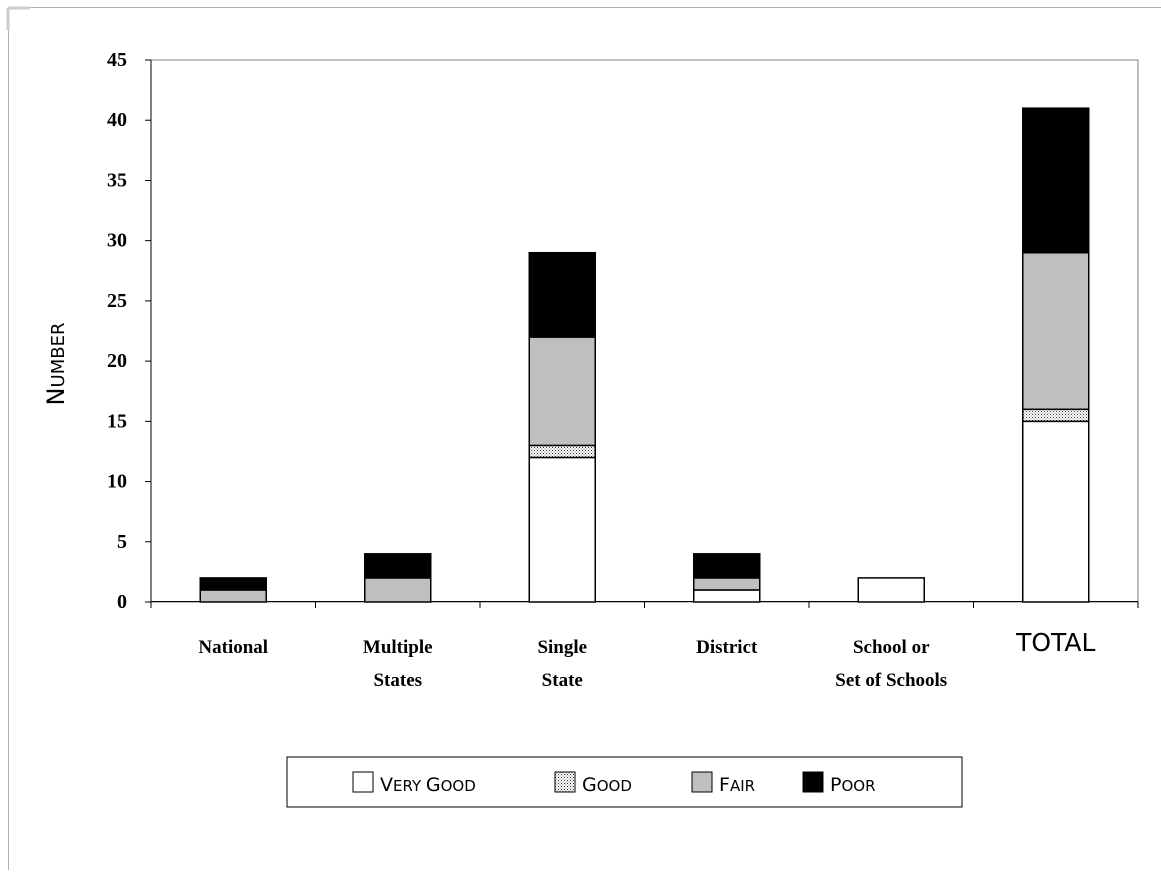 The width and height of the screenshot is (1161, 875). What do you see at coordinates (363, 782) in the screenshot?
I see `legend-swatch-very-good` at bounding box center [363, 782].